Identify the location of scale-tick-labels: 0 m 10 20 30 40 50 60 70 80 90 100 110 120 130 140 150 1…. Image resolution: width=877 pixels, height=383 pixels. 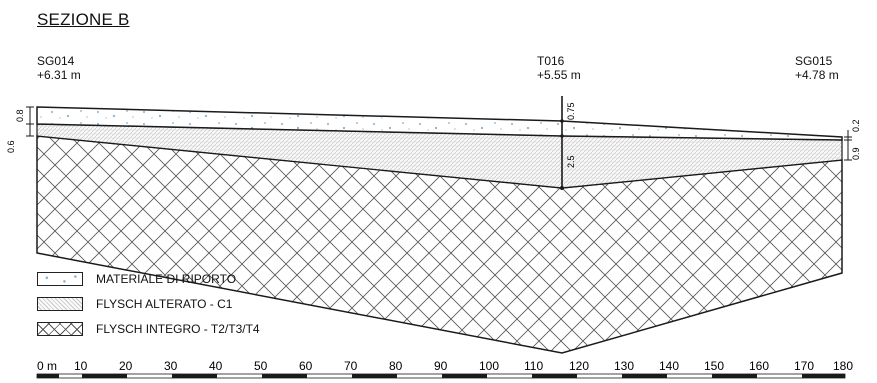
(445, 366).